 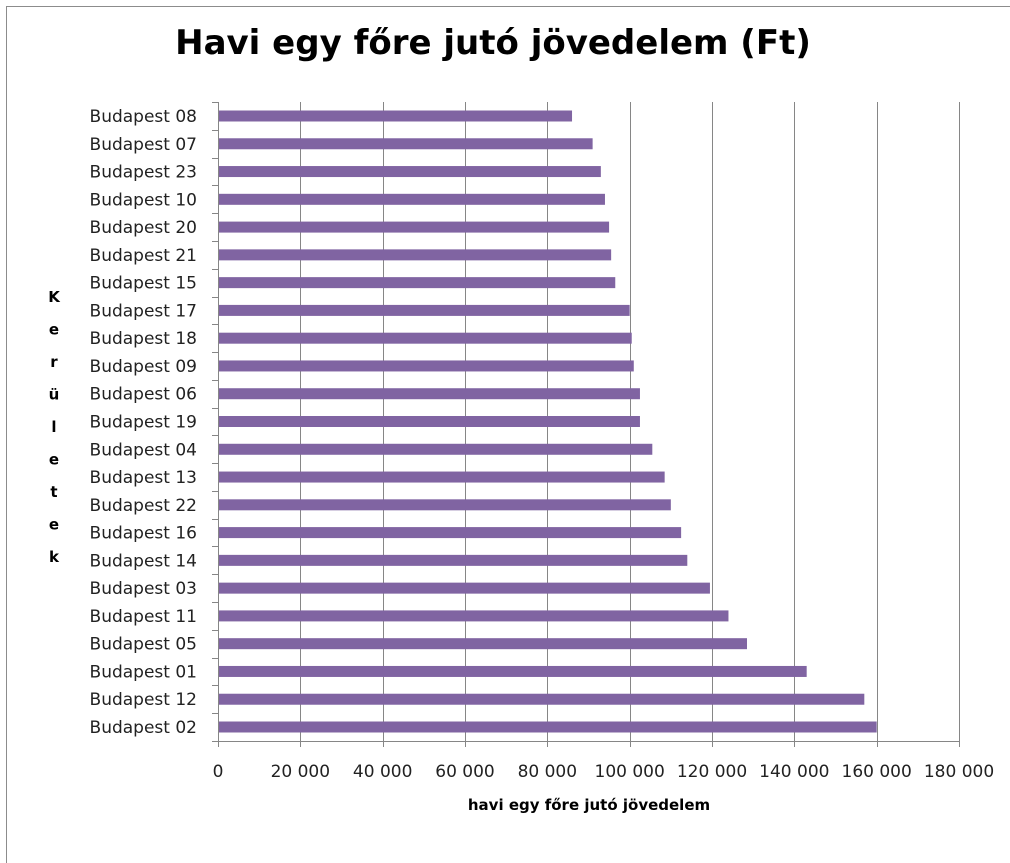 I want to click on x-tick-label: 40 000, so click(x=382, y=772).